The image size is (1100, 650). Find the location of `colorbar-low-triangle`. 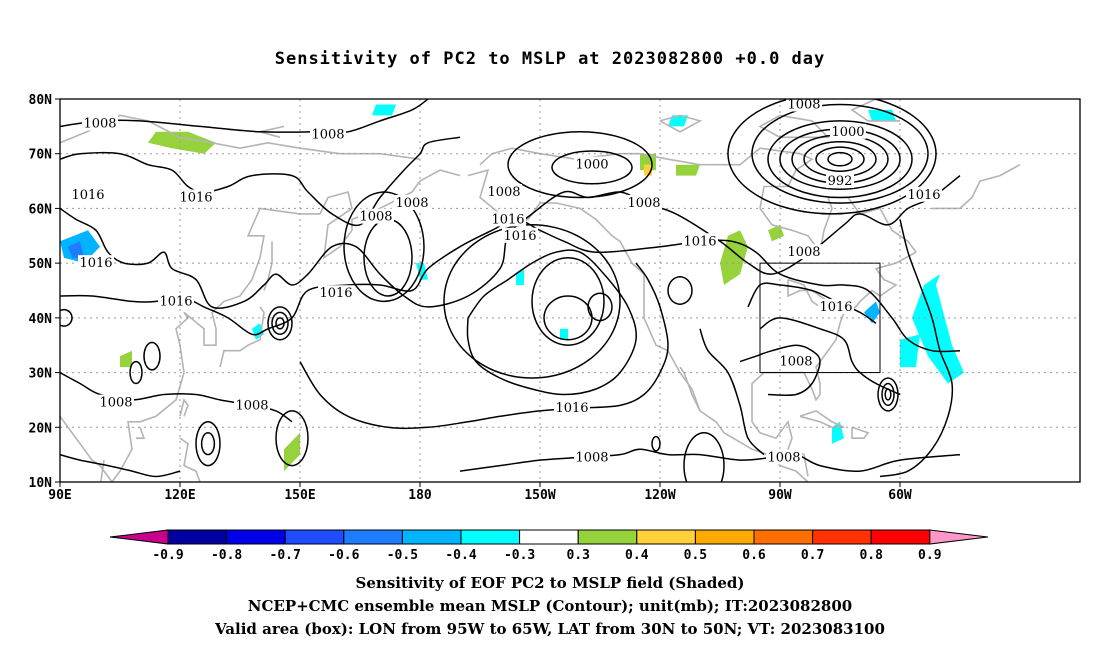

colorbar-low-triangle is located at coordinates (139, 537).